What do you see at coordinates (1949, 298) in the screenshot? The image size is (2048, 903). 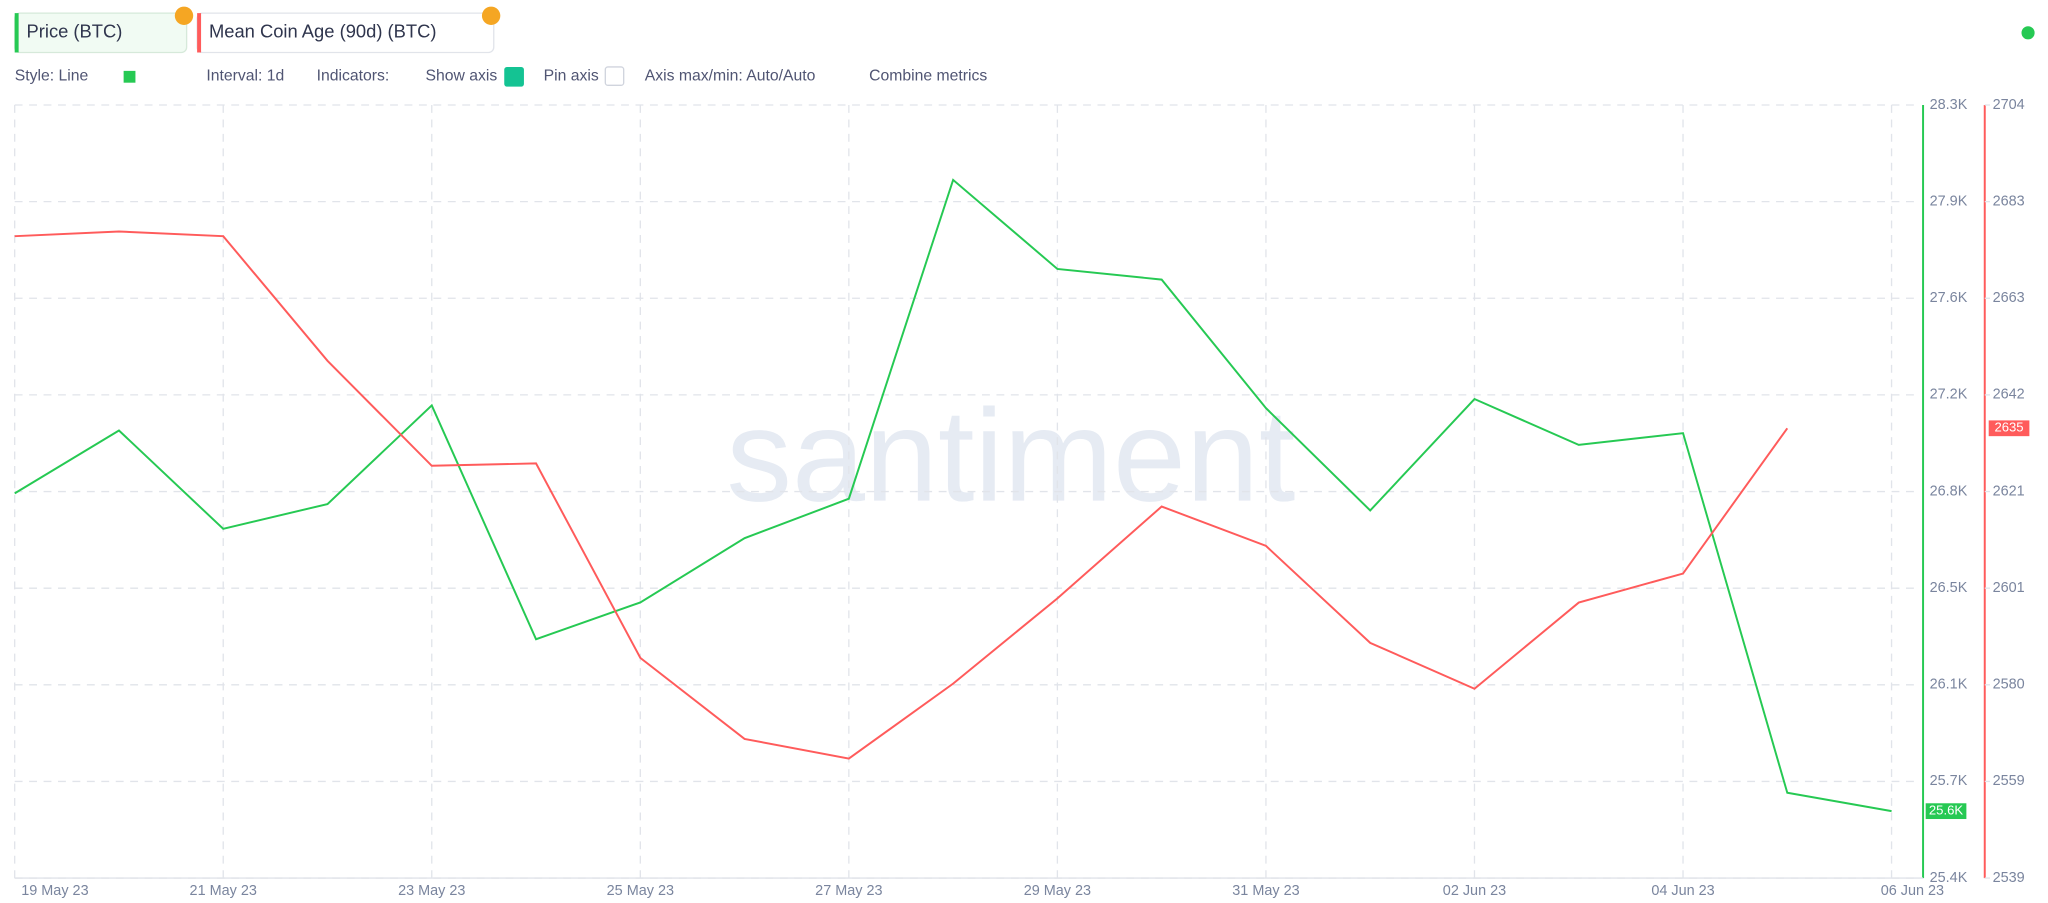 I see `y-tick-label: 27.6K` at bounding box center [1949, 298].